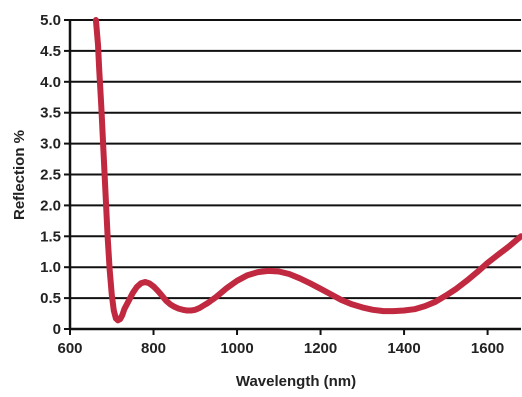 The width and height of the screenshot is (522, 397). I want to click on y-tick-label-9: 4.5, so click(50, 51).